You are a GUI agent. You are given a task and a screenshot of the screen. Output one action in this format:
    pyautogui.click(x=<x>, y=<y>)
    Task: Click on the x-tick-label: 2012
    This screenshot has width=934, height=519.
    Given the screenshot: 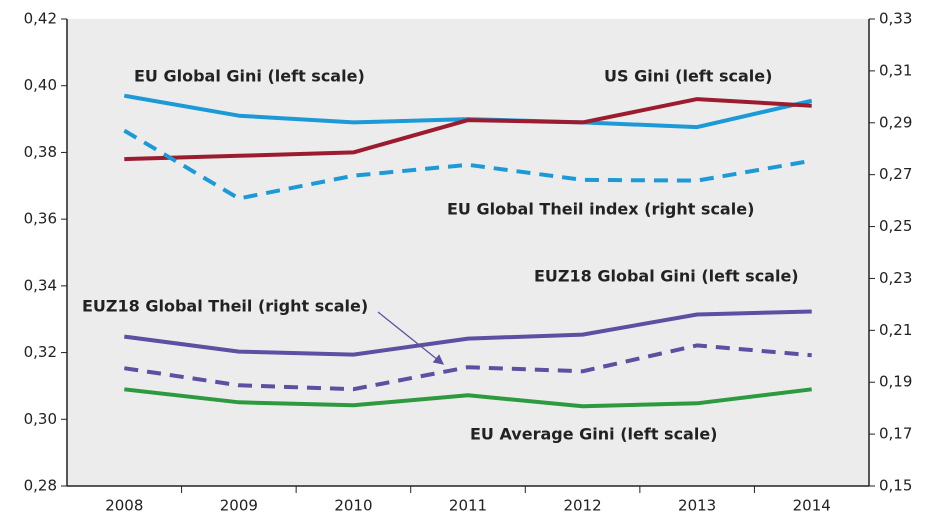 What is the action you would take?
    pyautogui.click(x=582, y=506)
    